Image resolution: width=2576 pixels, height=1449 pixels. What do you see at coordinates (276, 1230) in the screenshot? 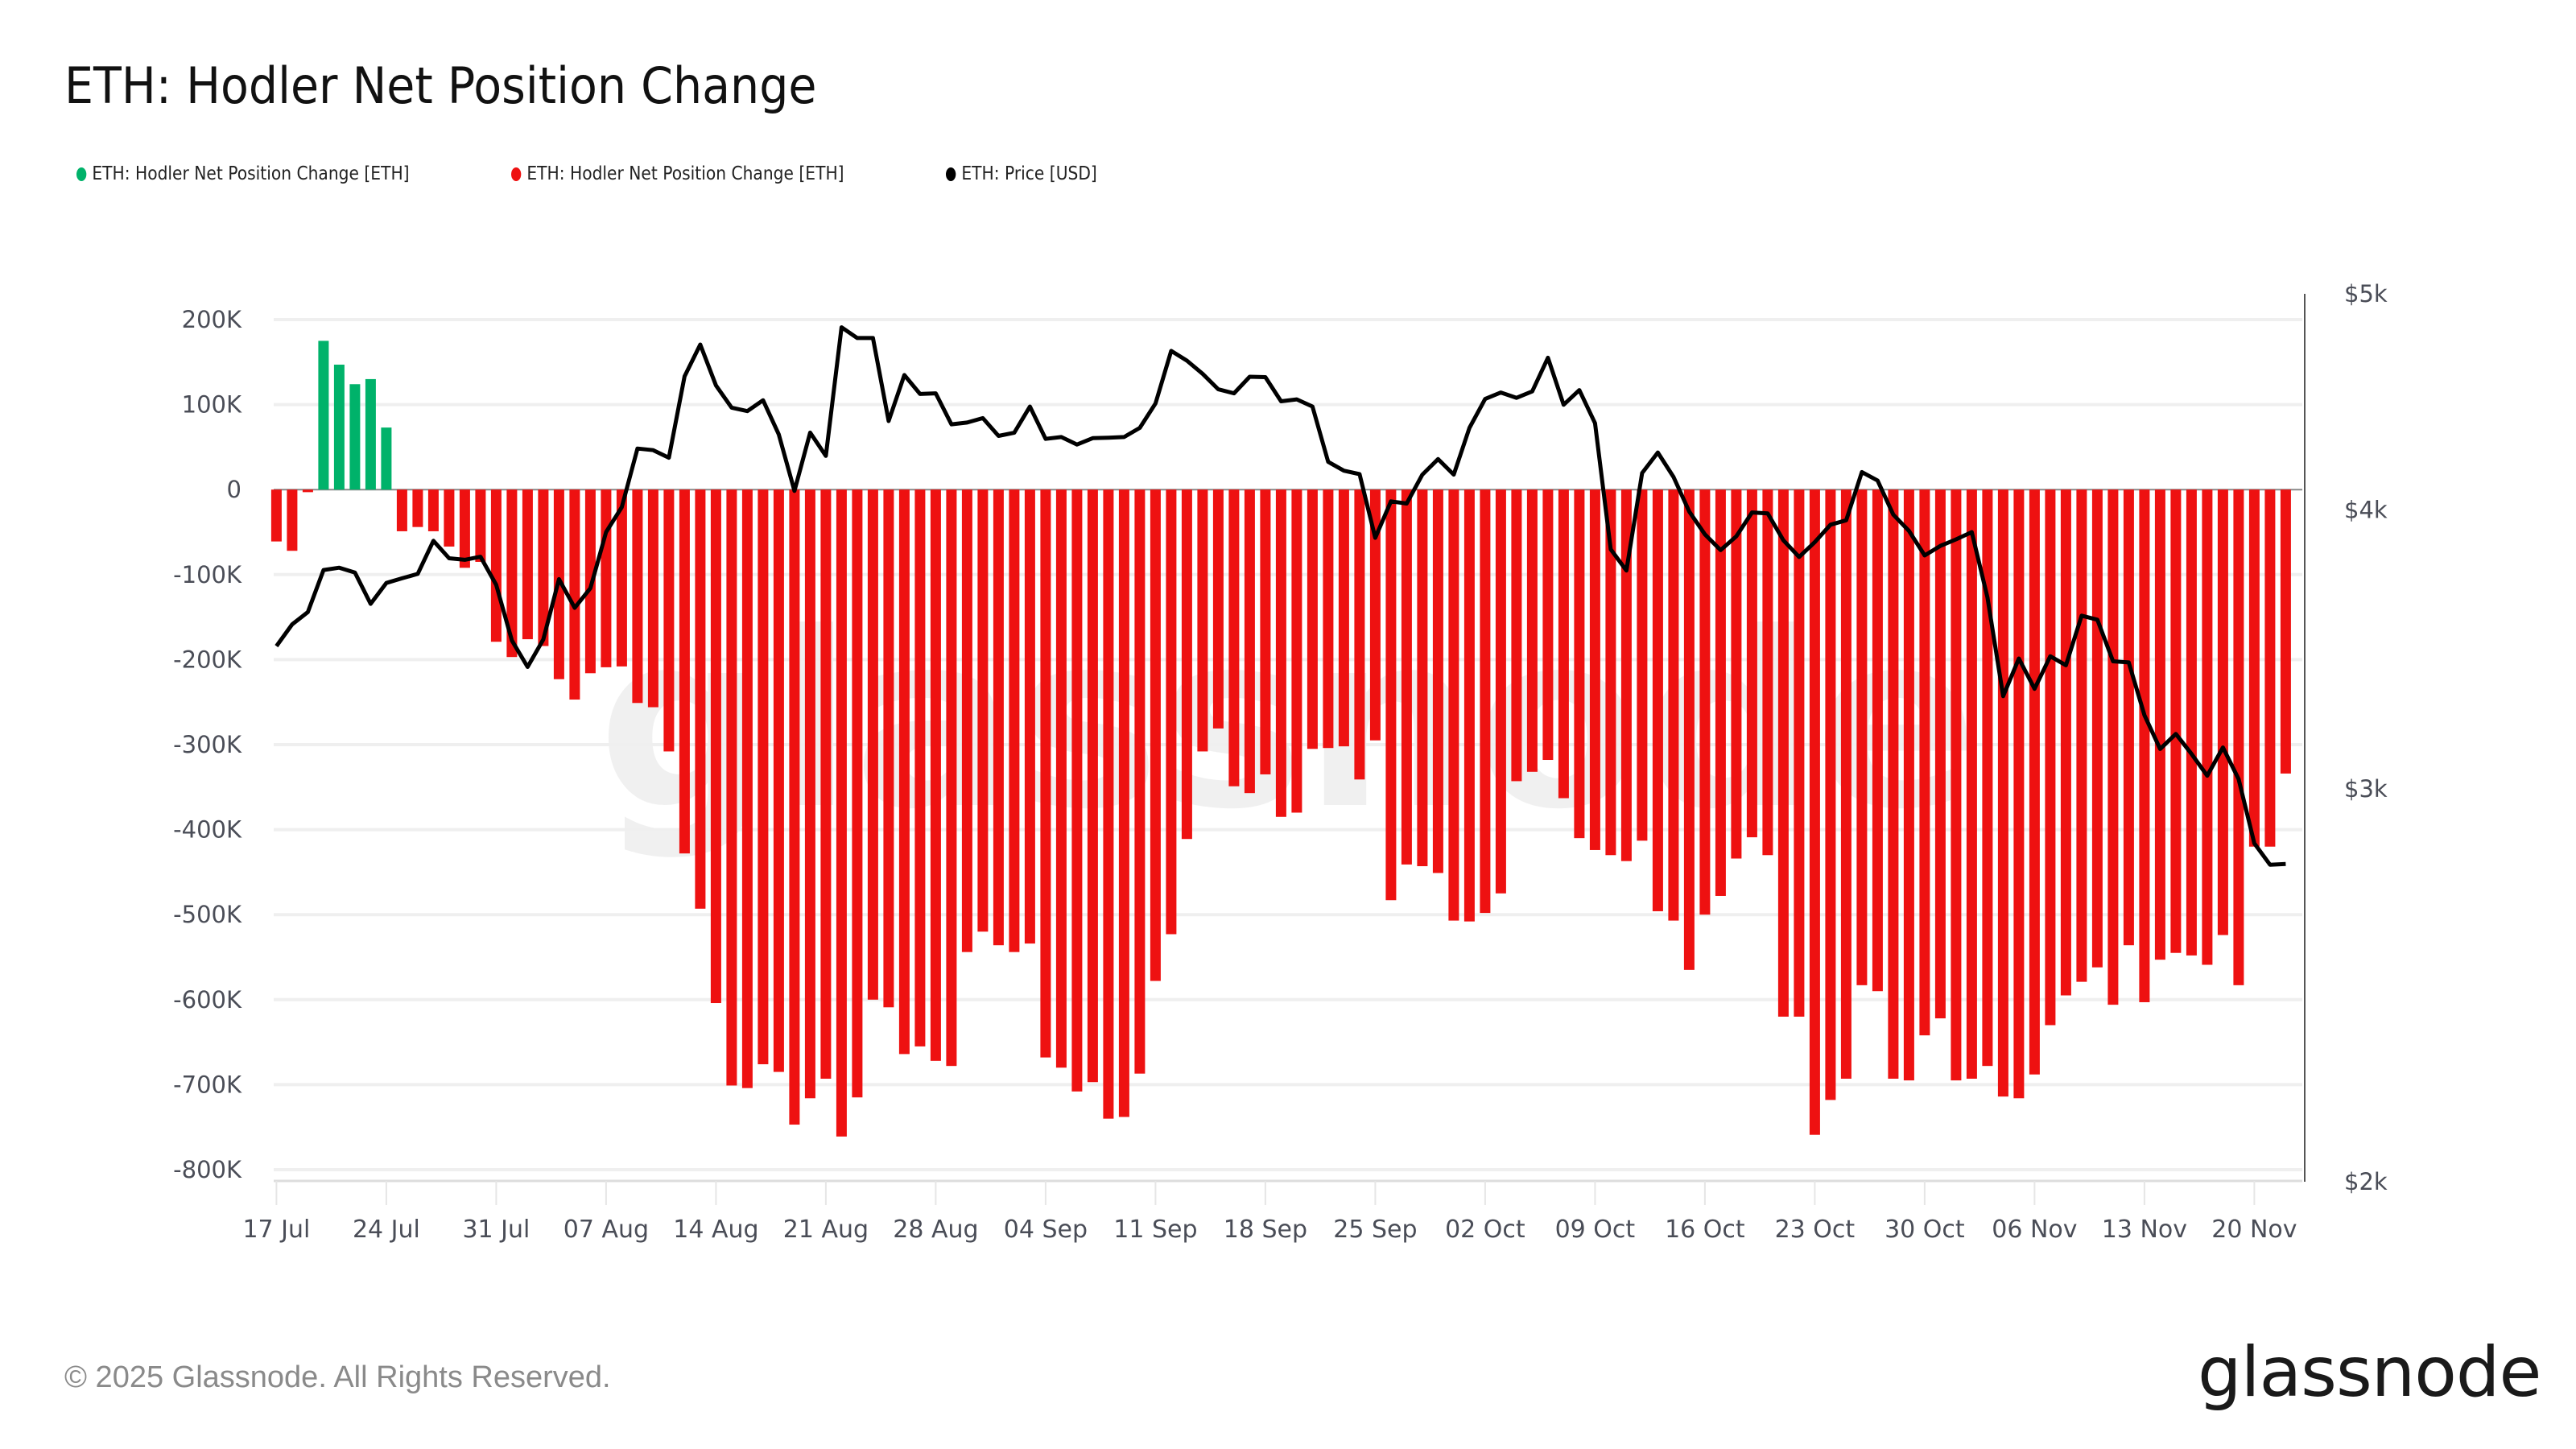
I see `x-tick-label: 17 Jul` at bounding box center [276, 1230].